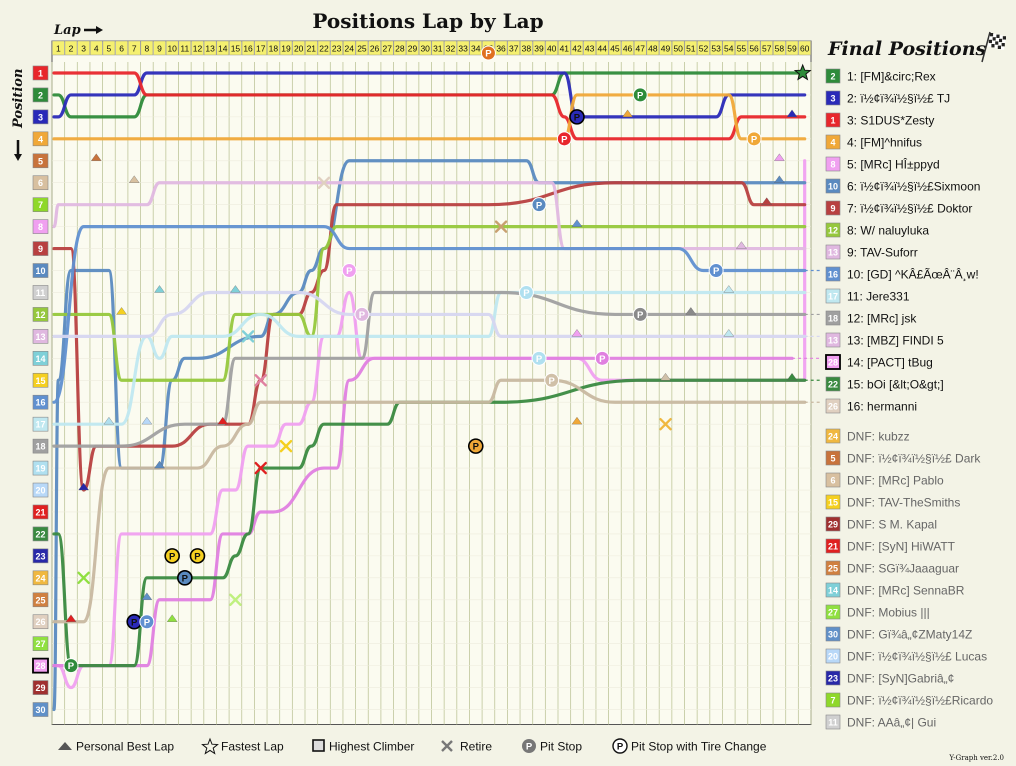 The image size is (1016, 766). Describe the element at coordinates (40, 578) in the screenshot. I see `position-tick-label: 24` at that location.